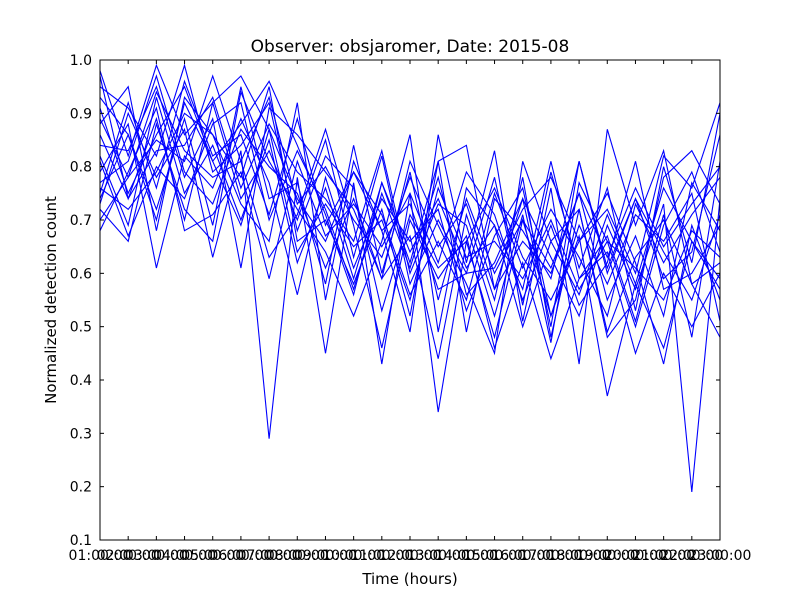 The width and height of the screenshot is (800, 604). What do you see at coordinates (81, 541) in the screenshot?
I see `y-tick-label: 0.1` at bounding box center [81, 541].